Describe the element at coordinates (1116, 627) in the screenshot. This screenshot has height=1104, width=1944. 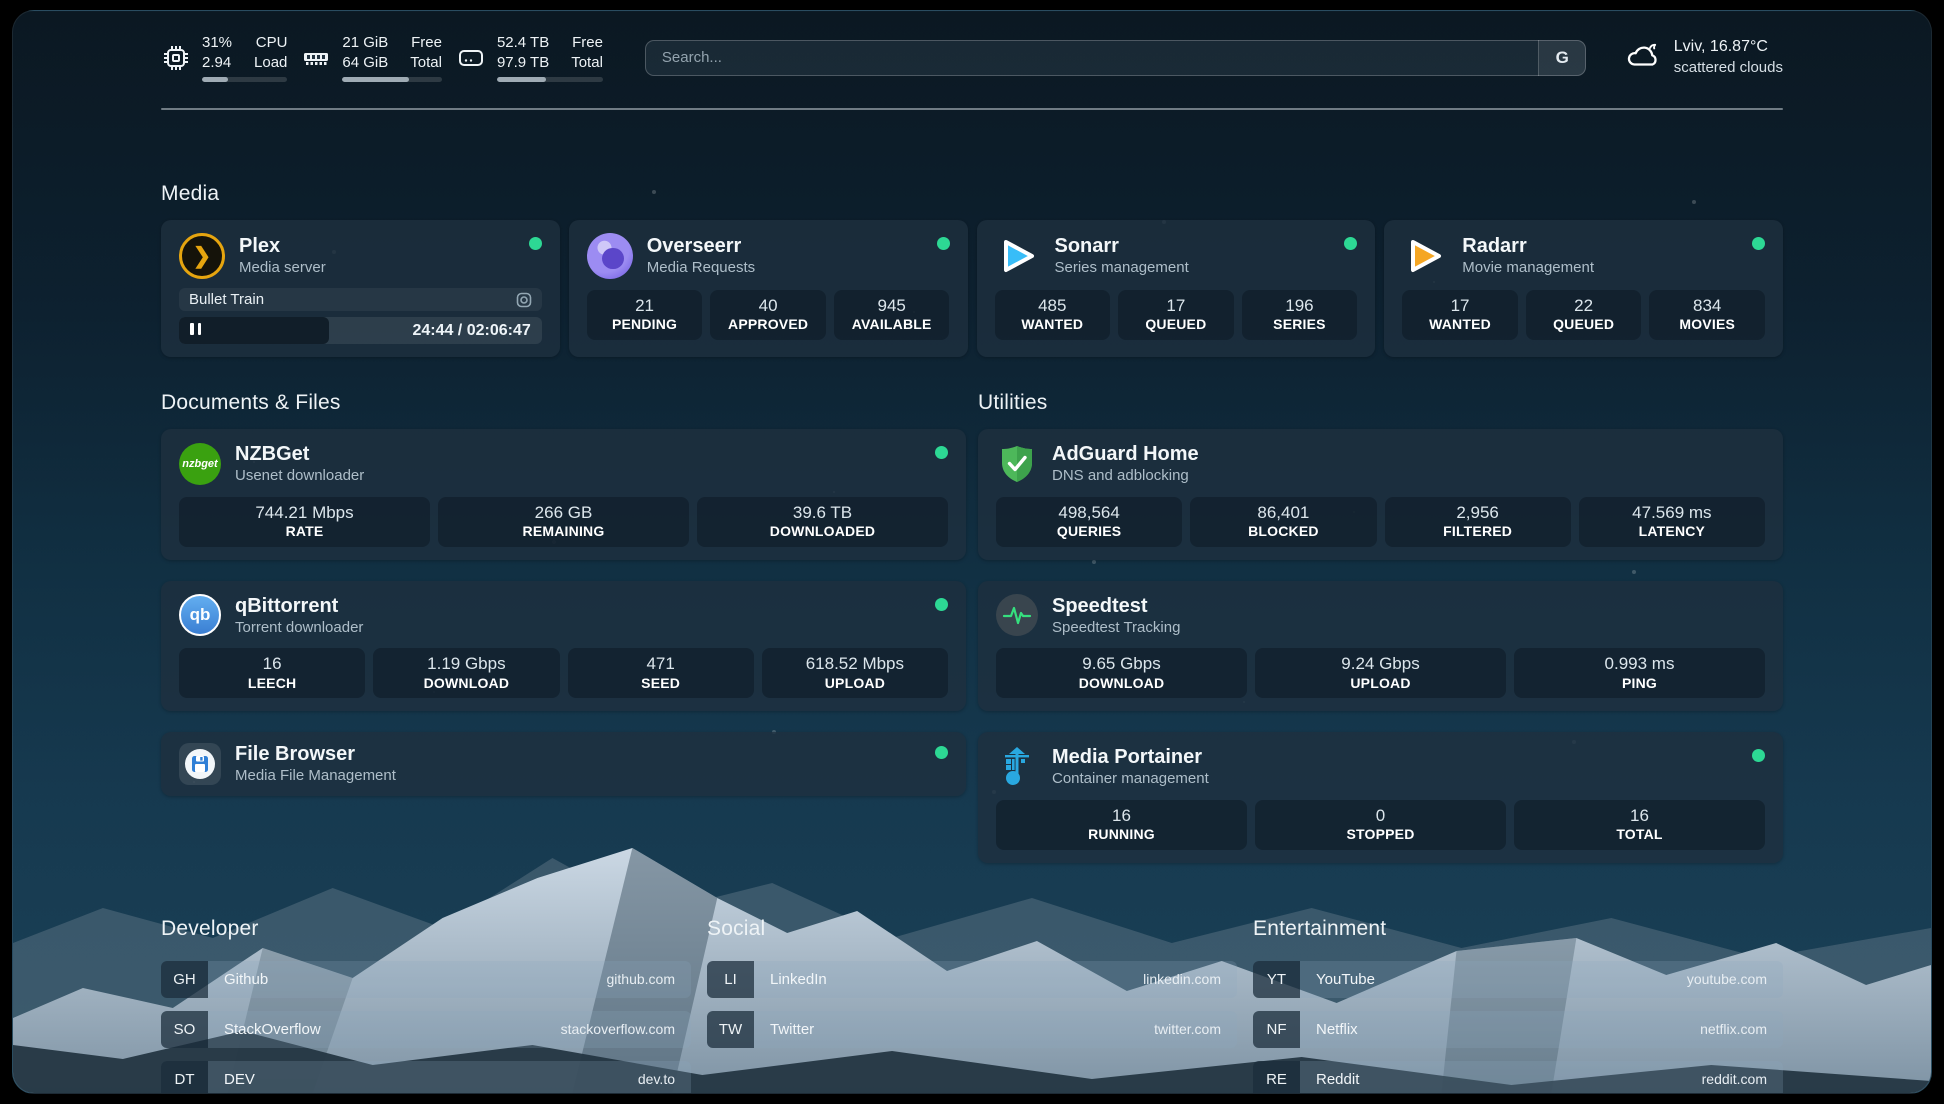
I see `service-description: Speedtest Tracking` at that location.